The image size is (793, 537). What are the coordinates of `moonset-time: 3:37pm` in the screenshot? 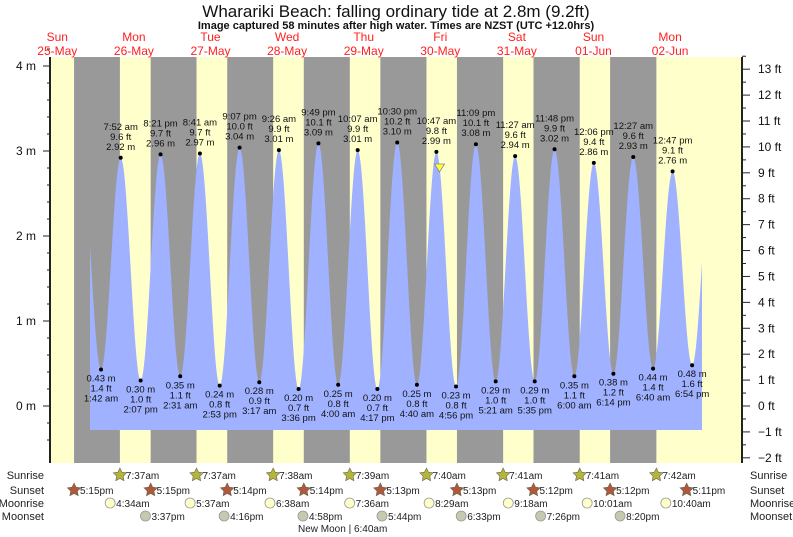 It's located at (167, 517).